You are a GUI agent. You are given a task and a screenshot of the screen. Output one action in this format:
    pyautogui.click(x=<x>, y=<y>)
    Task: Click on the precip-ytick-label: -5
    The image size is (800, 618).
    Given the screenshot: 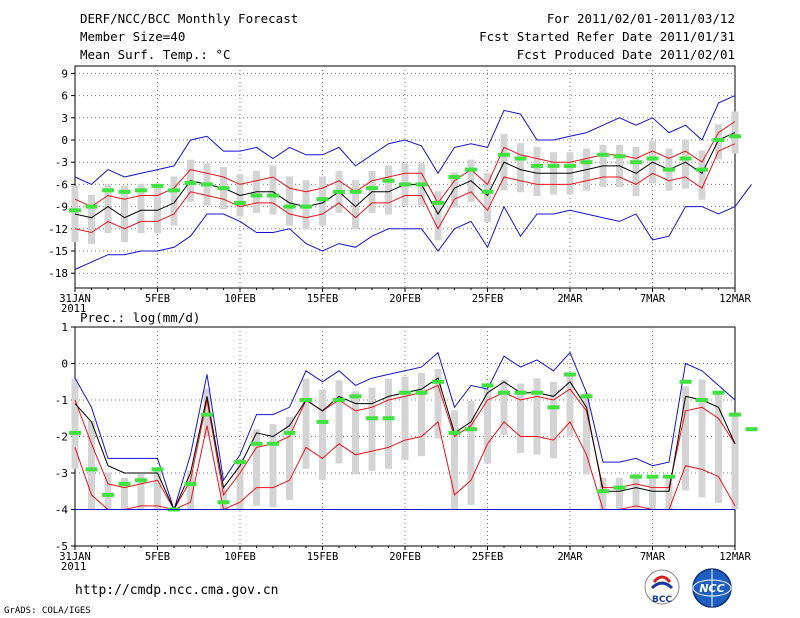 What is the action you would take?
    pyautogui.click(x=61, y=546)
    